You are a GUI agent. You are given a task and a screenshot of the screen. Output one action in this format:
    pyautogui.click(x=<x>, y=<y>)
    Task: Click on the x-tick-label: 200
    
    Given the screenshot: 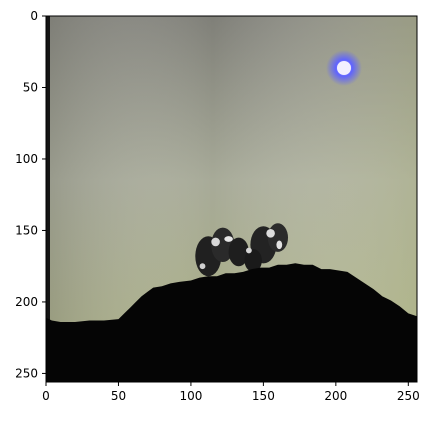 What is the action you would take?
    pyautogui.click(x=335, y=396)
    